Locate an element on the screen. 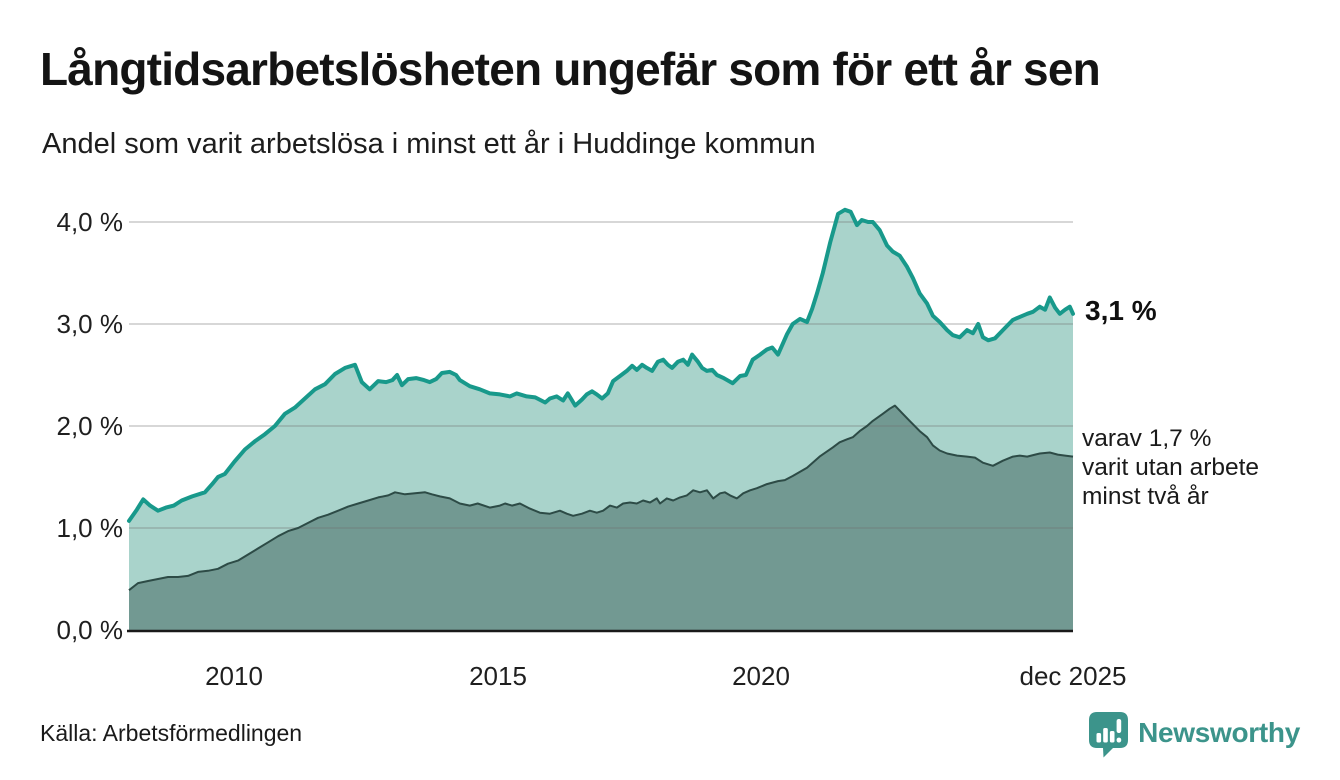  subset-annotation: varav 1,7 % varit utan arbete minst två år is located at coordinates (1170, 467).